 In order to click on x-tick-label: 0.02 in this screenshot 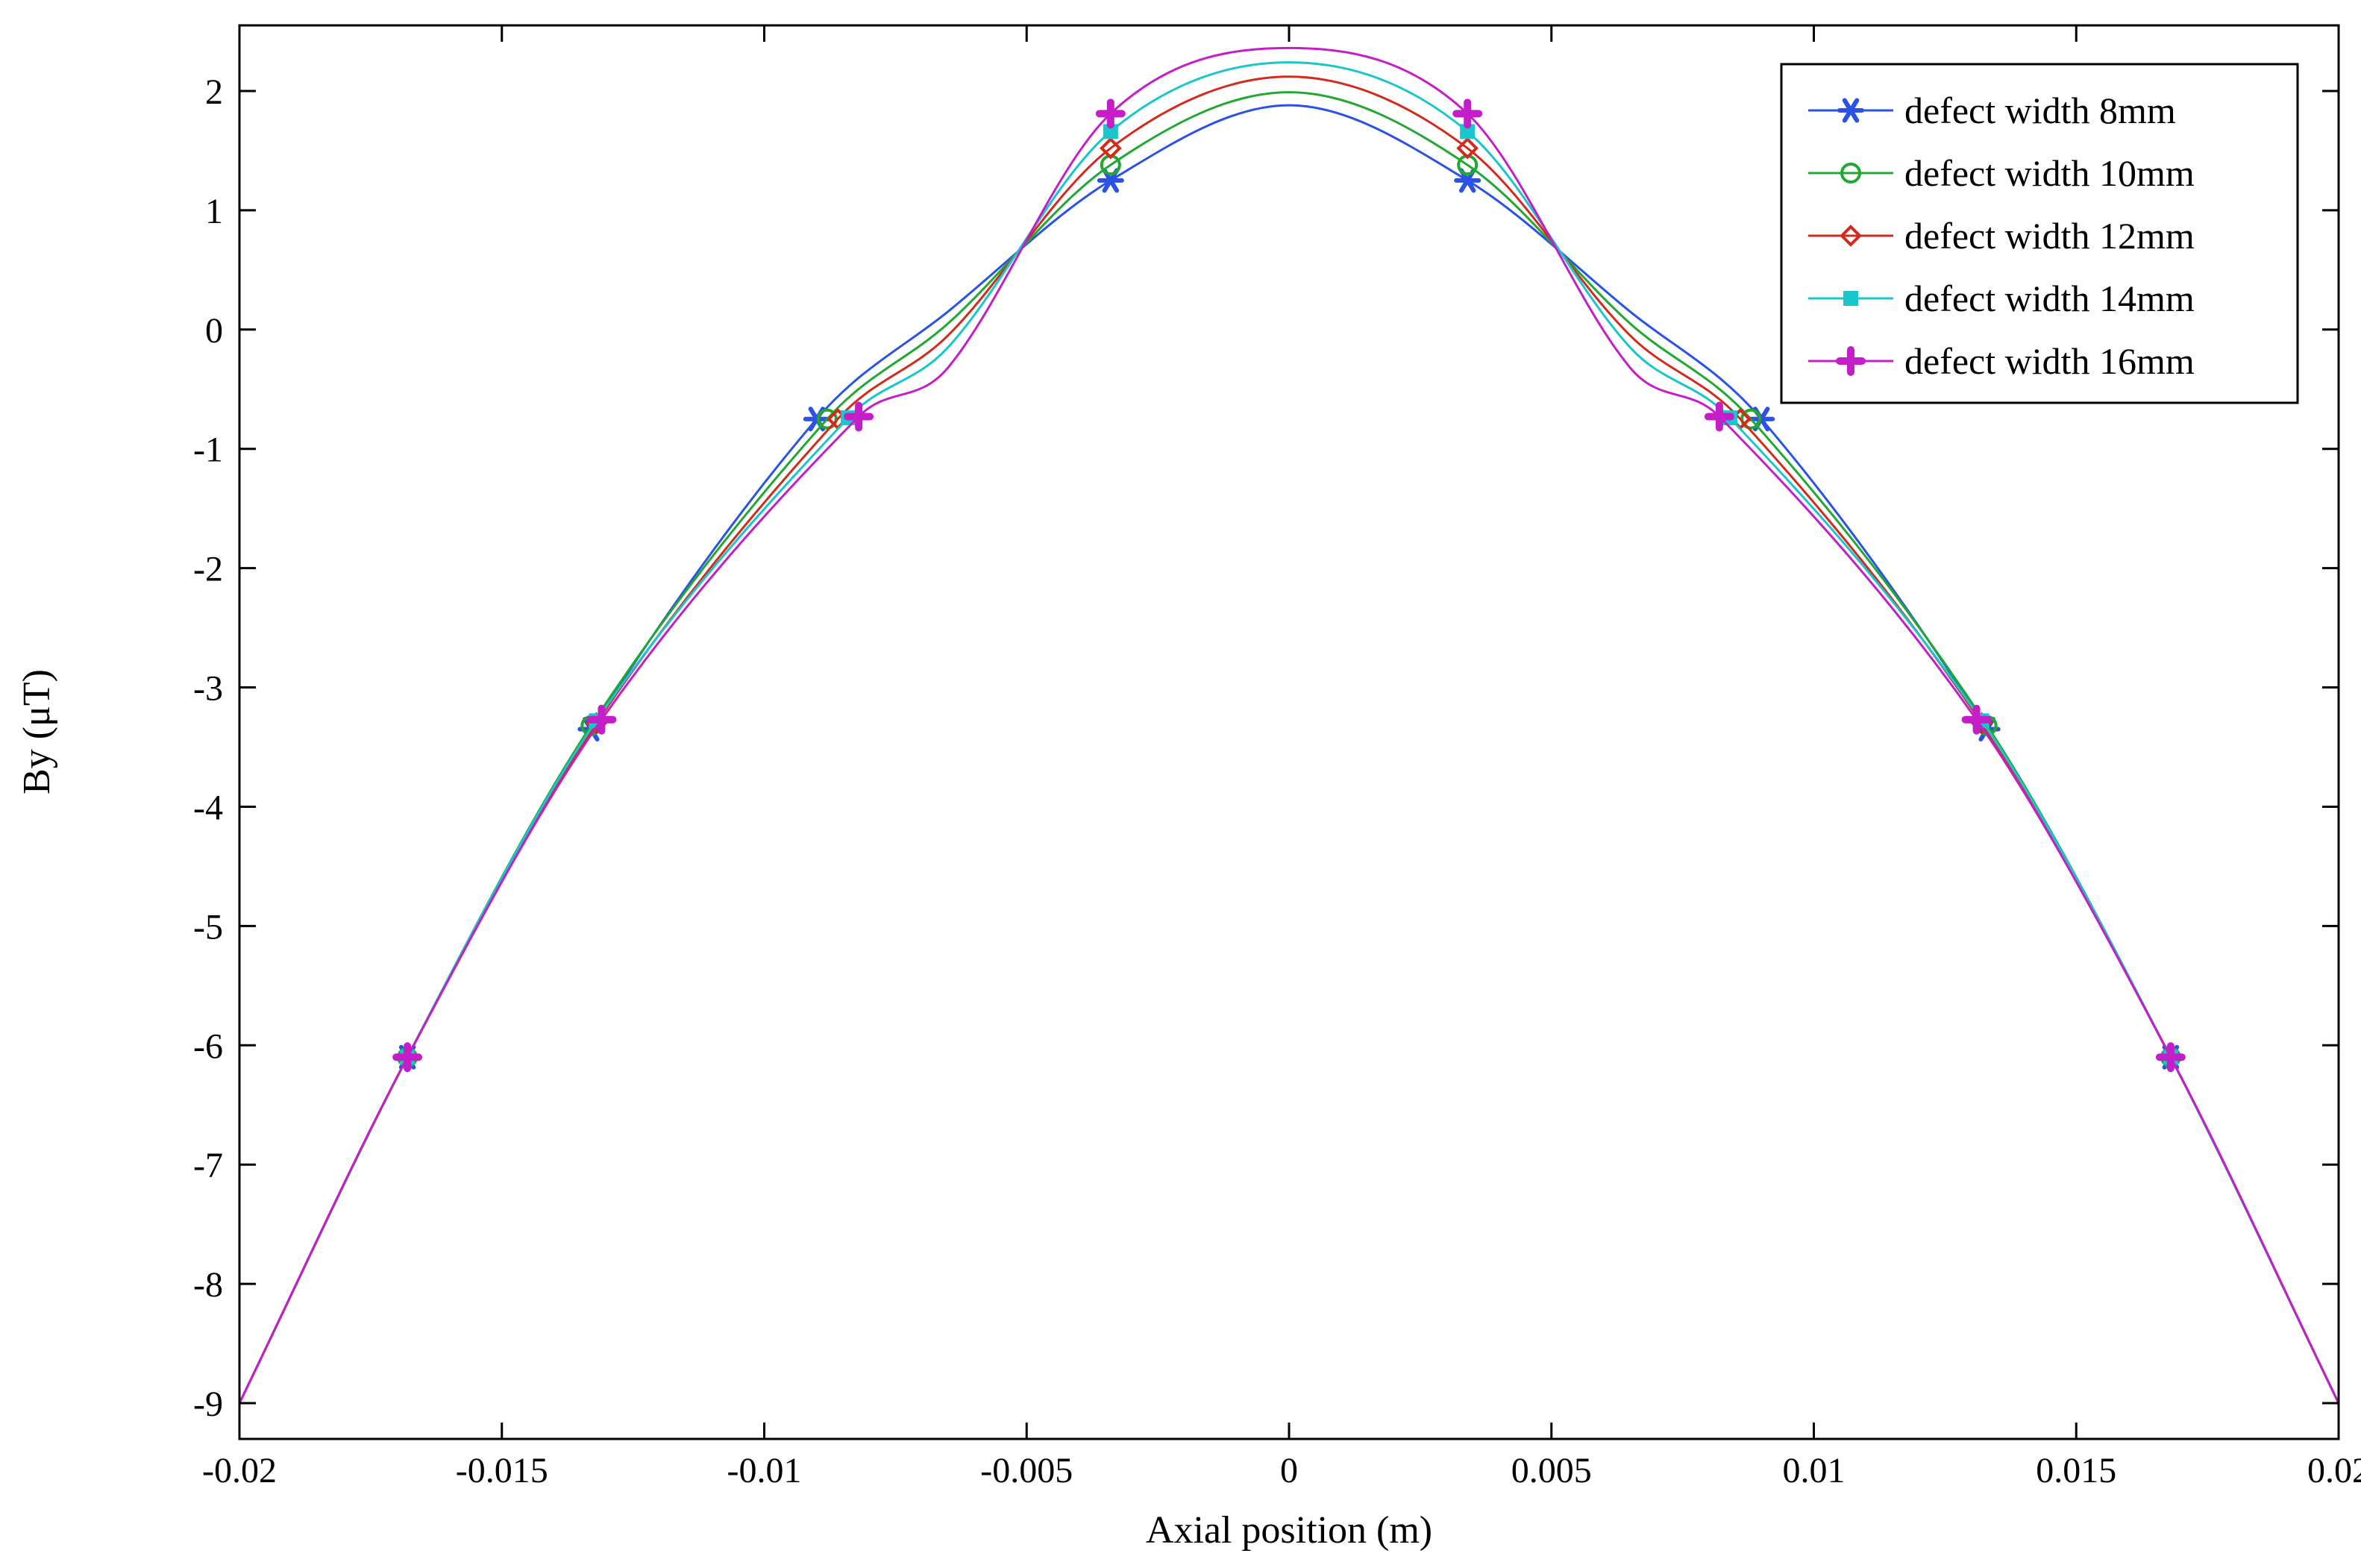, I will do `click(2334, 1470)`.